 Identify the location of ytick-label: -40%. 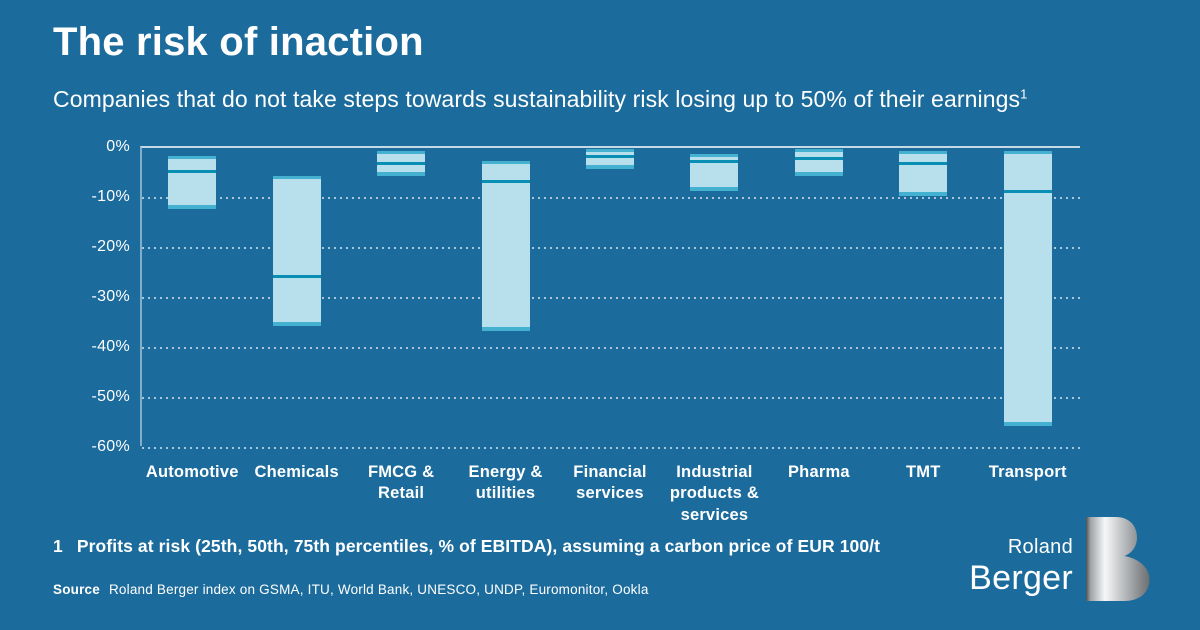
(110, 346).